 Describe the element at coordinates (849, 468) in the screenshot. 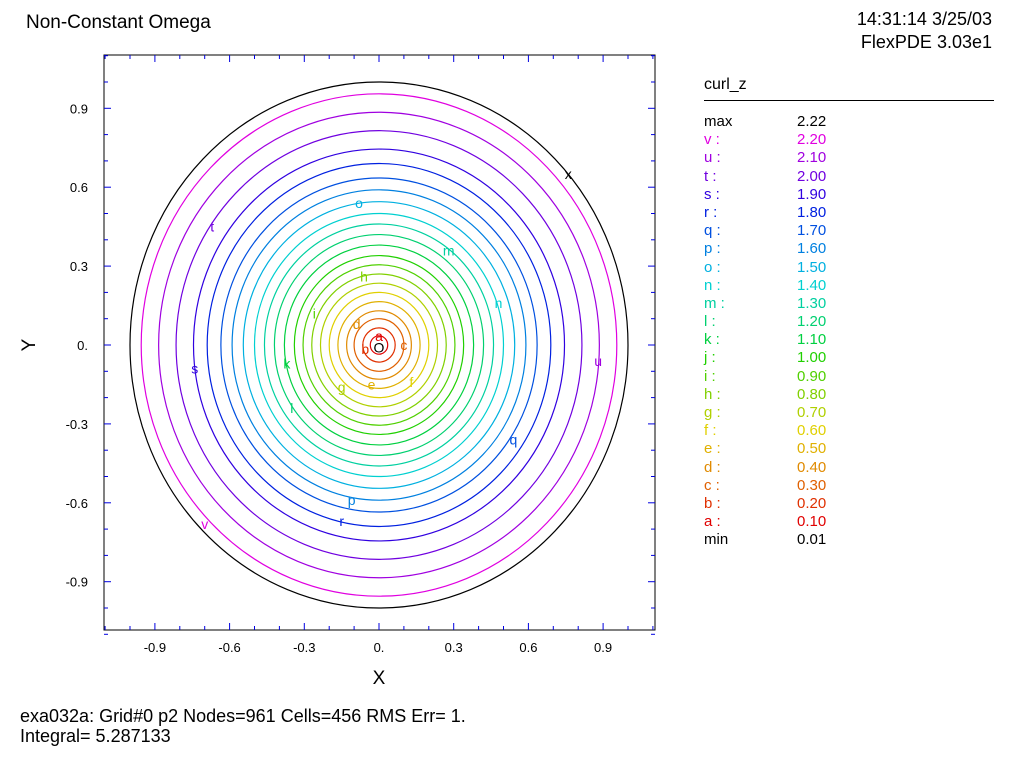

I see `legend-row-d: d : 0.40` at that location.